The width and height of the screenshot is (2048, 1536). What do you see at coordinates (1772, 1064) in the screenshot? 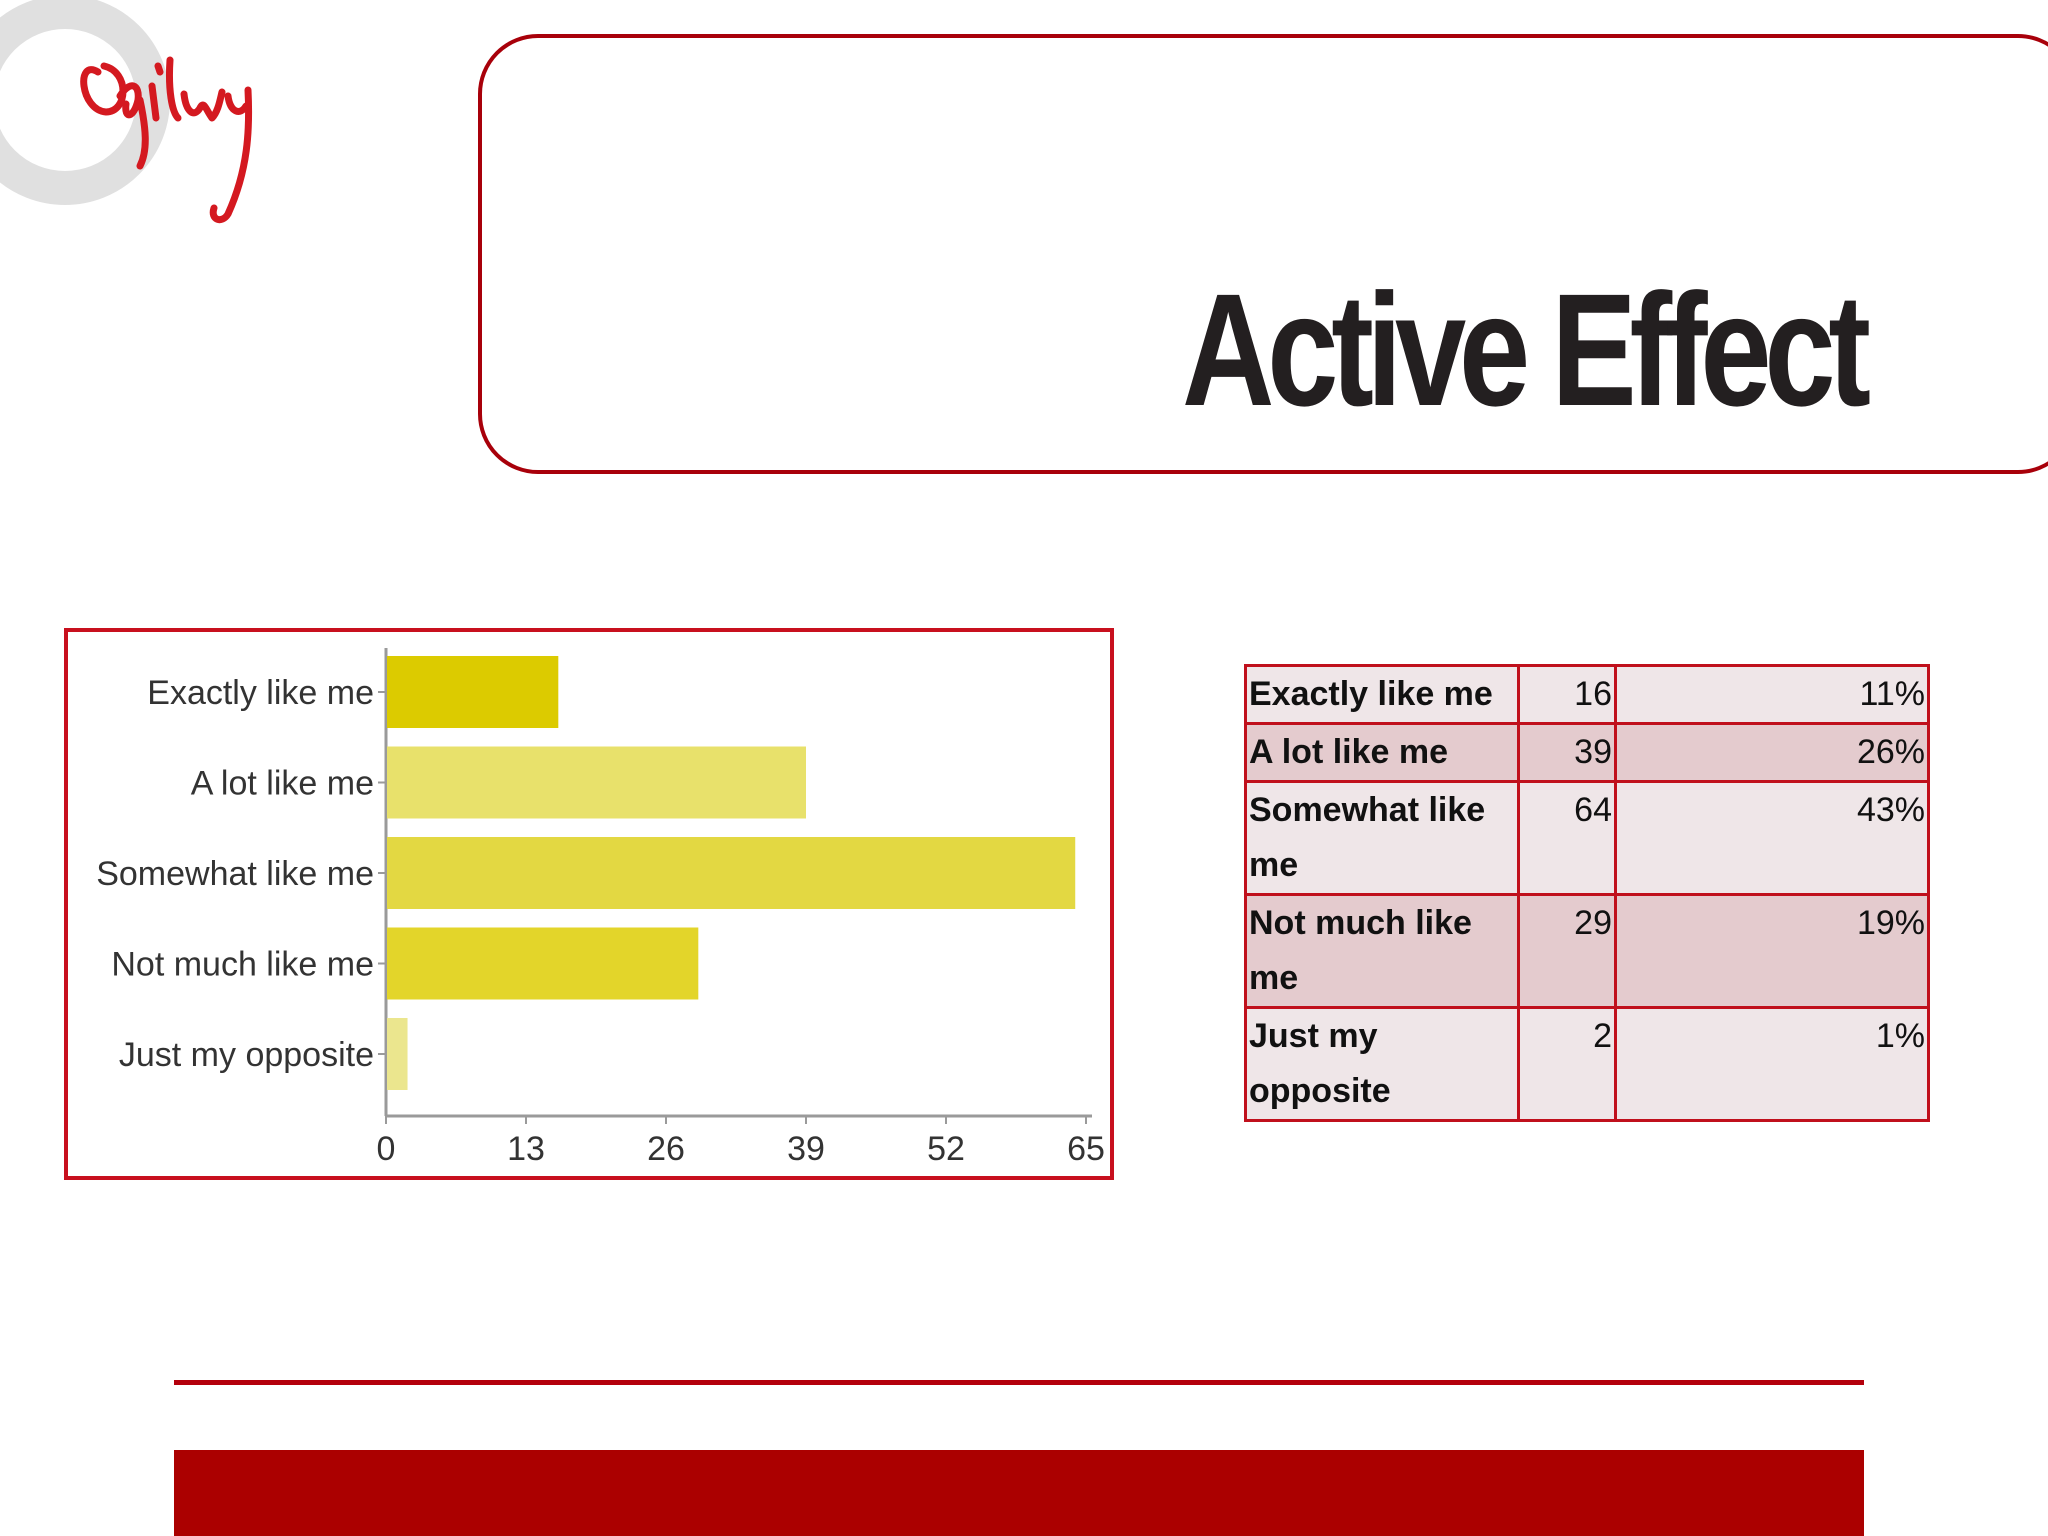
I see `row-percent: 1%` at bounding box center [1772, 1064].